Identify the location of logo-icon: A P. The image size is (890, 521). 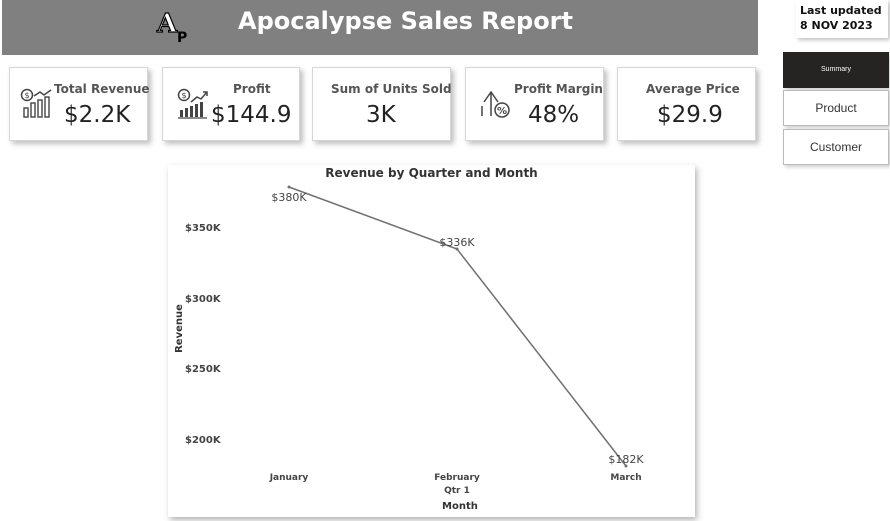
(171, 27).